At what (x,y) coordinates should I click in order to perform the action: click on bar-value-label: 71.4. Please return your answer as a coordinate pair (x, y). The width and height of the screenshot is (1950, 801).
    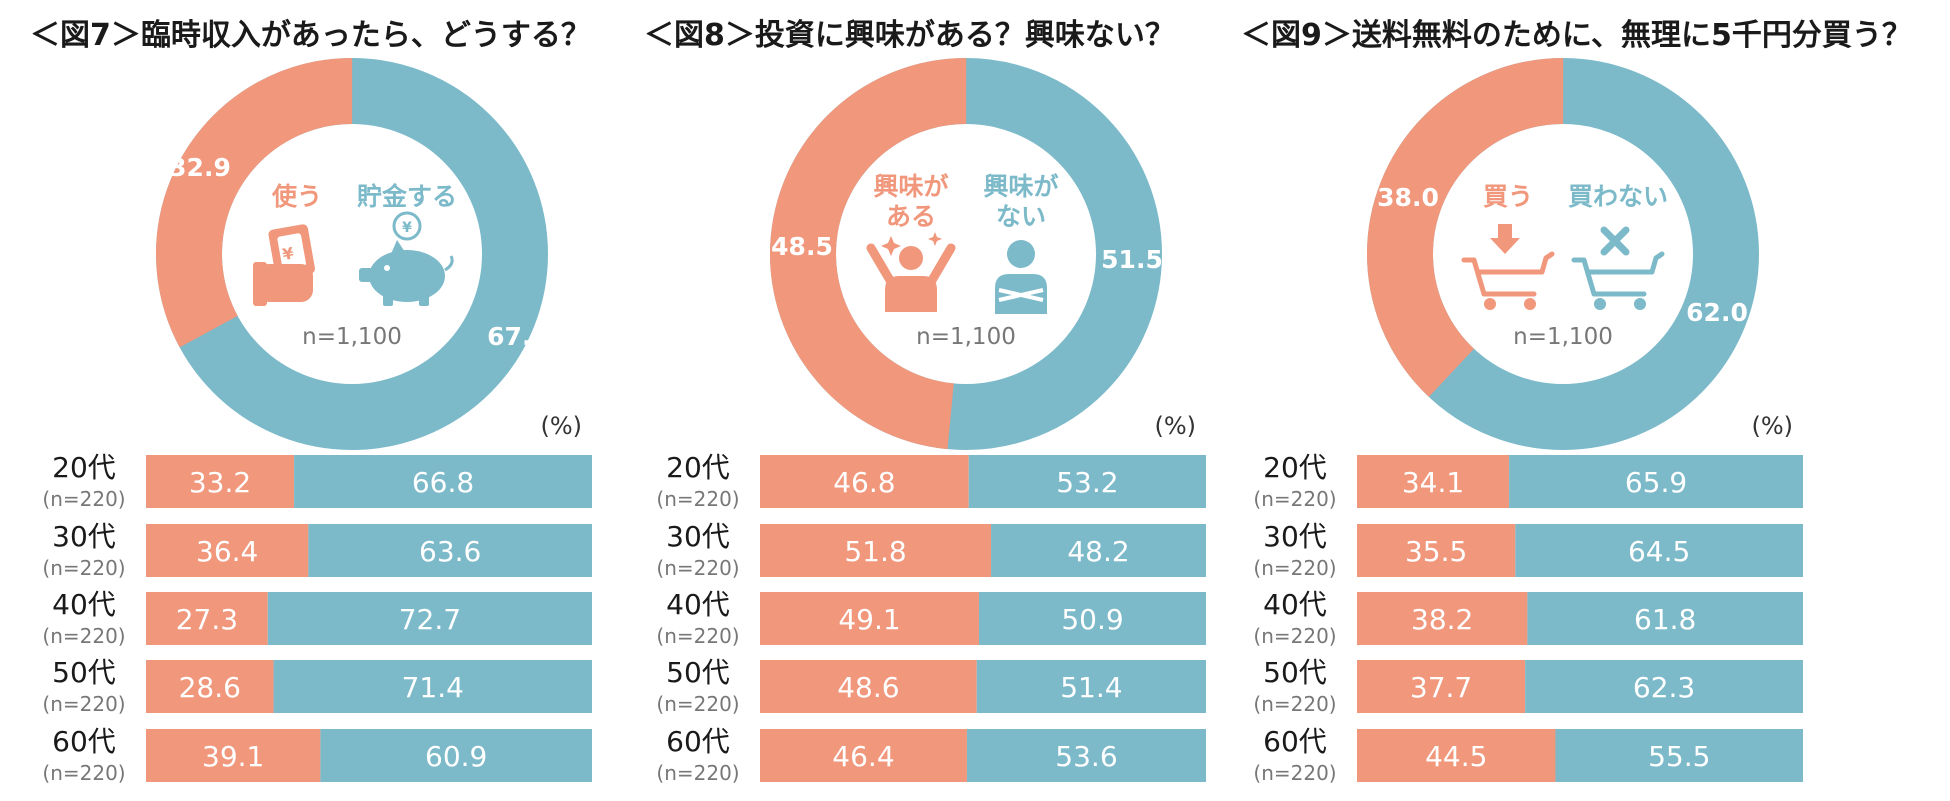
    Looking at the image, I should click on (433, 687).